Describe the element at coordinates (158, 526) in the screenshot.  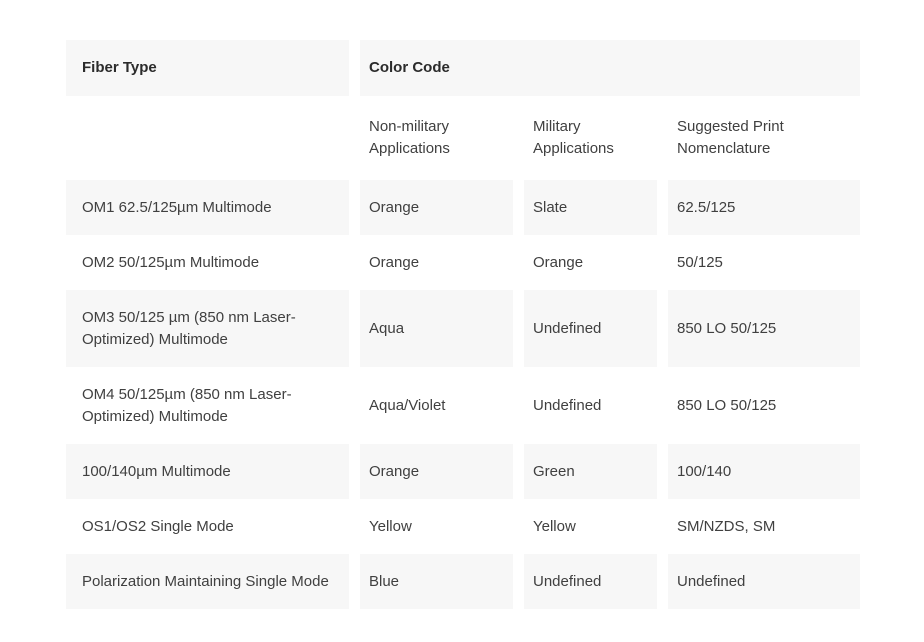
I see `fiber-type-cell: OS1/OS2 Single Mode` at that location.